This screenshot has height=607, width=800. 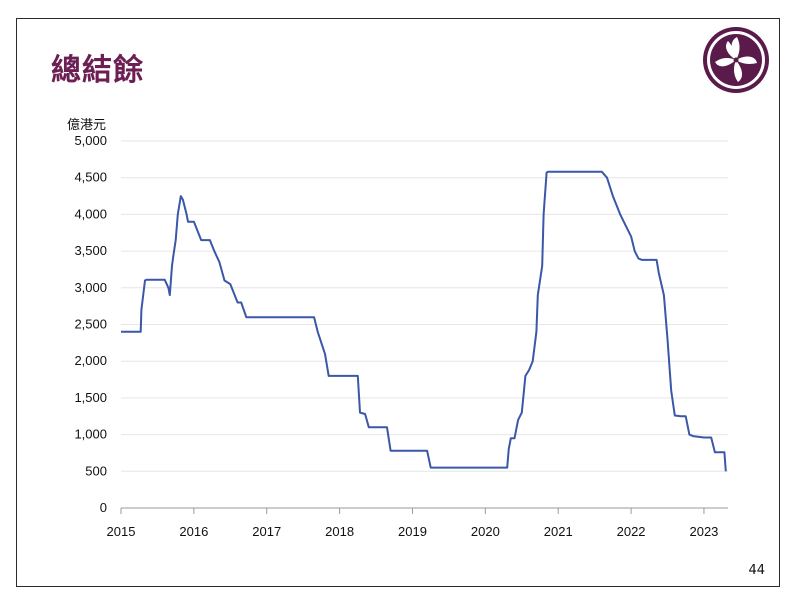 I want to click on x-tick-label: 2016, so click(x=193, y=531).